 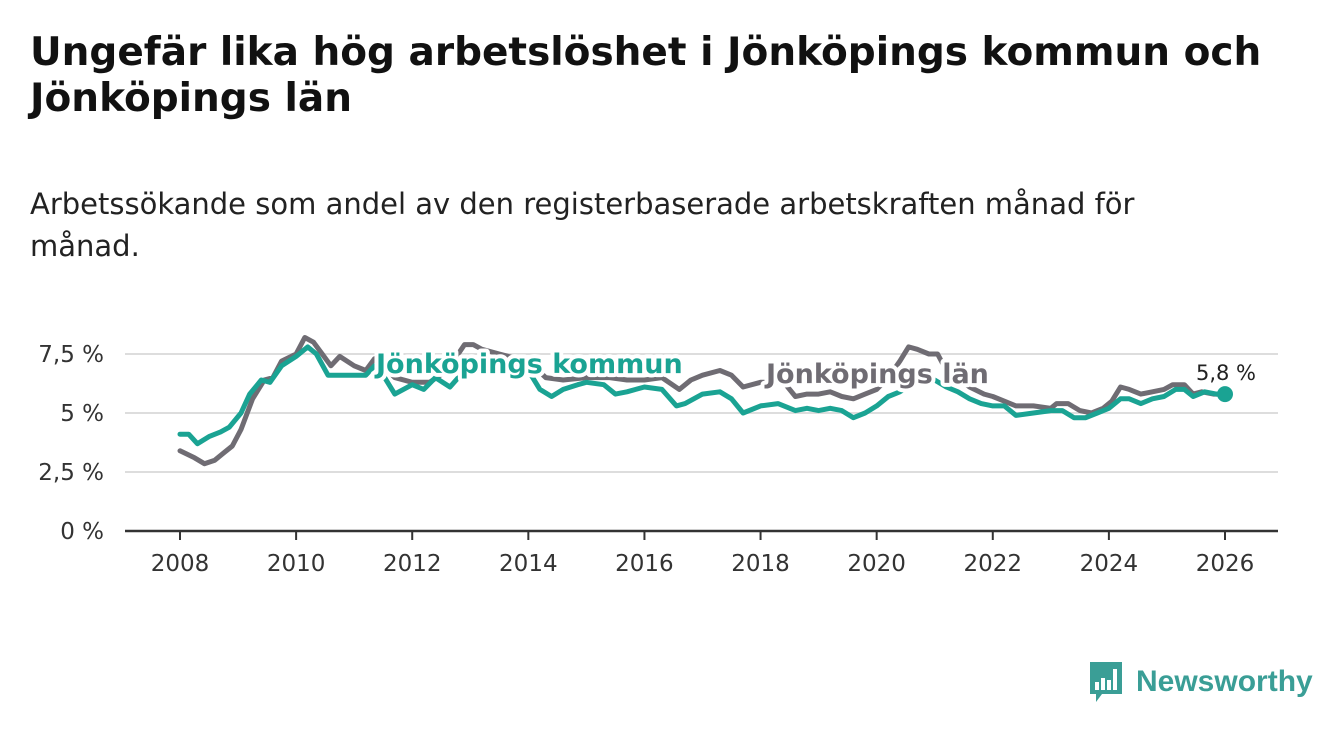 What do you see at coordinates (412, 564) in the screenshot?
I see `x-tick-label: 2012` at bounding box center [412, 564].